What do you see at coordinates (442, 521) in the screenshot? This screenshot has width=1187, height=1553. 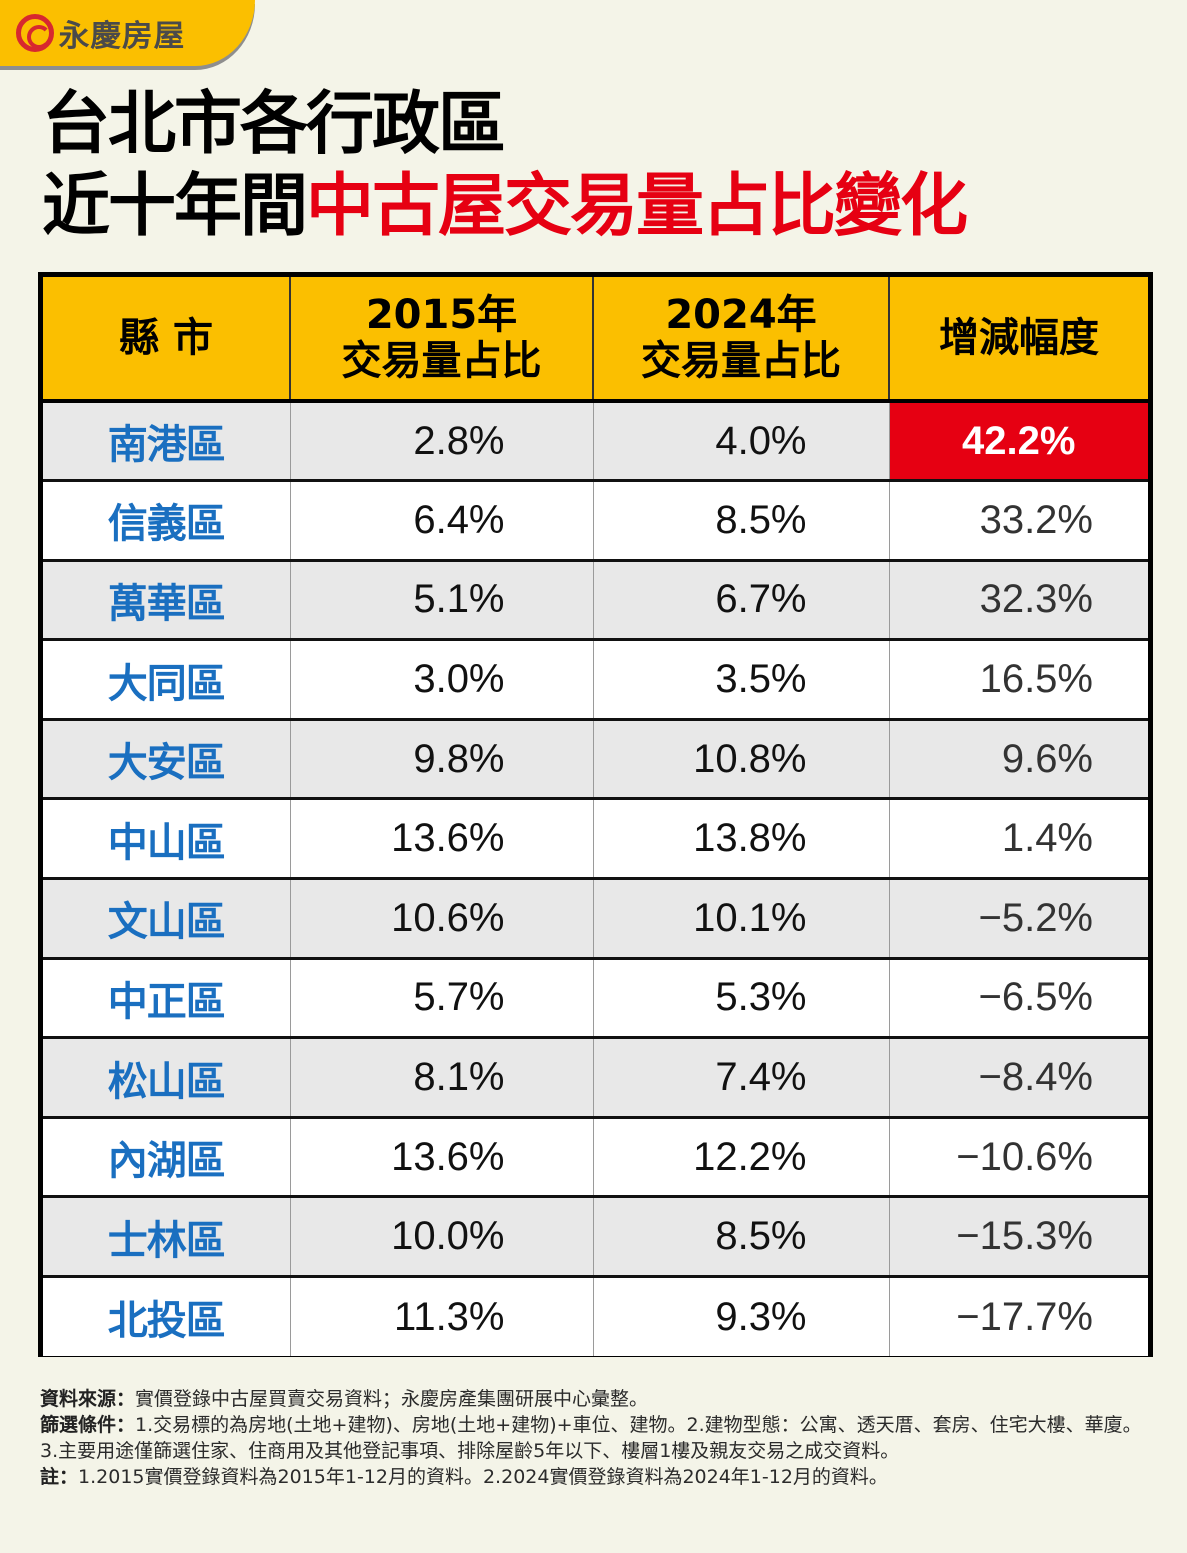 I see `value-2015-cell: 6.4%` at bounding box center [442, 521].